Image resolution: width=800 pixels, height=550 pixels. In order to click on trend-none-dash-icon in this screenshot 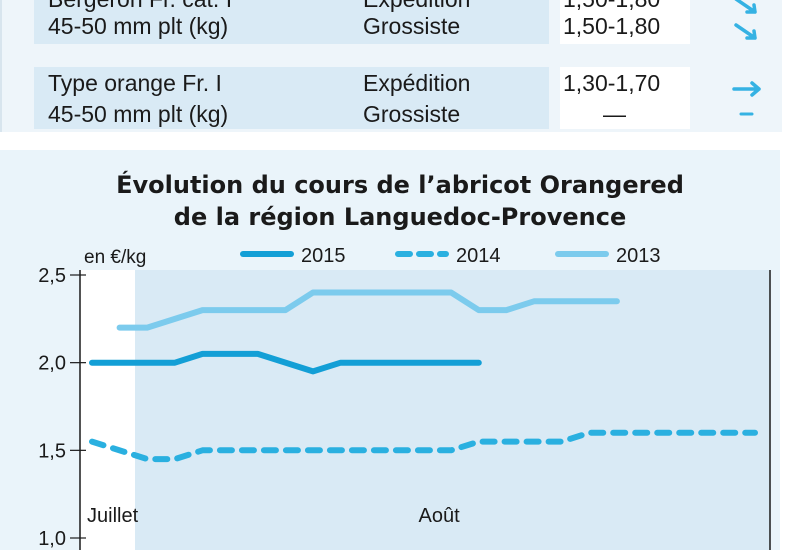, I will do `click(746, 114)`.